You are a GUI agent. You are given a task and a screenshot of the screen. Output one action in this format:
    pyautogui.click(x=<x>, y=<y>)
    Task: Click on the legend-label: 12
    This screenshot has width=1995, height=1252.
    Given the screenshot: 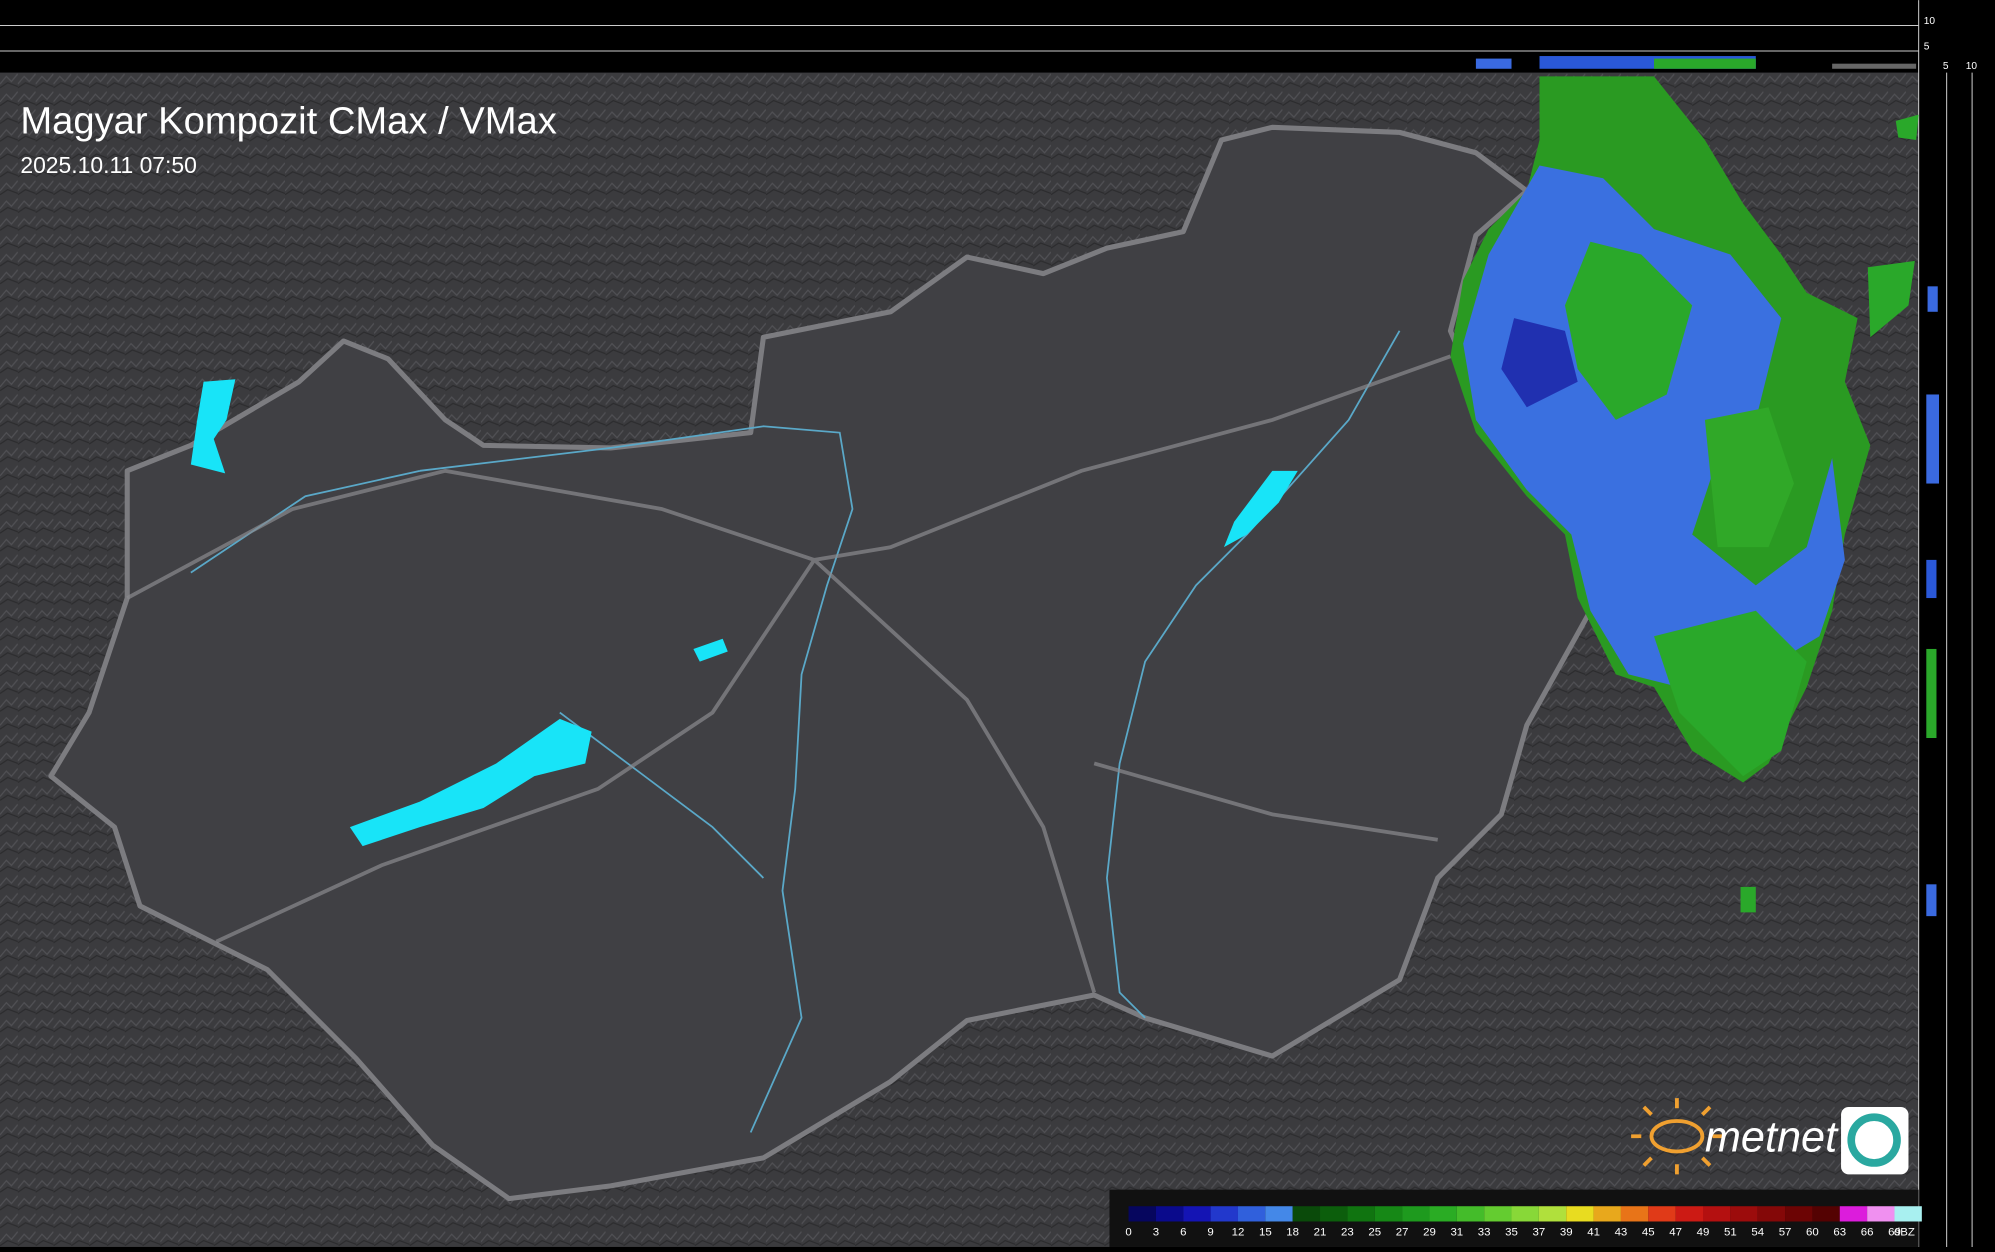 What is the action you would take?
    pyautogui.click(x=1238, y=1232)
    